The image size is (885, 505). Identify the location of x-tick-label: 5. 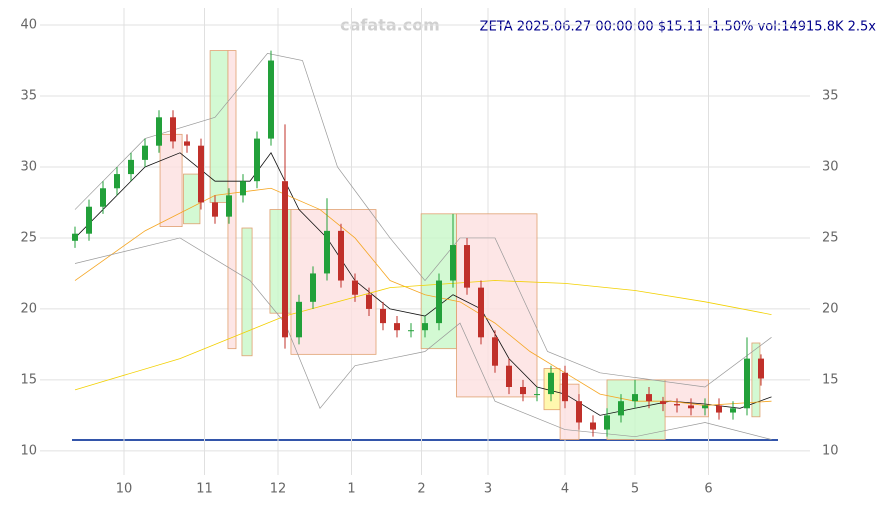
(635, 489).